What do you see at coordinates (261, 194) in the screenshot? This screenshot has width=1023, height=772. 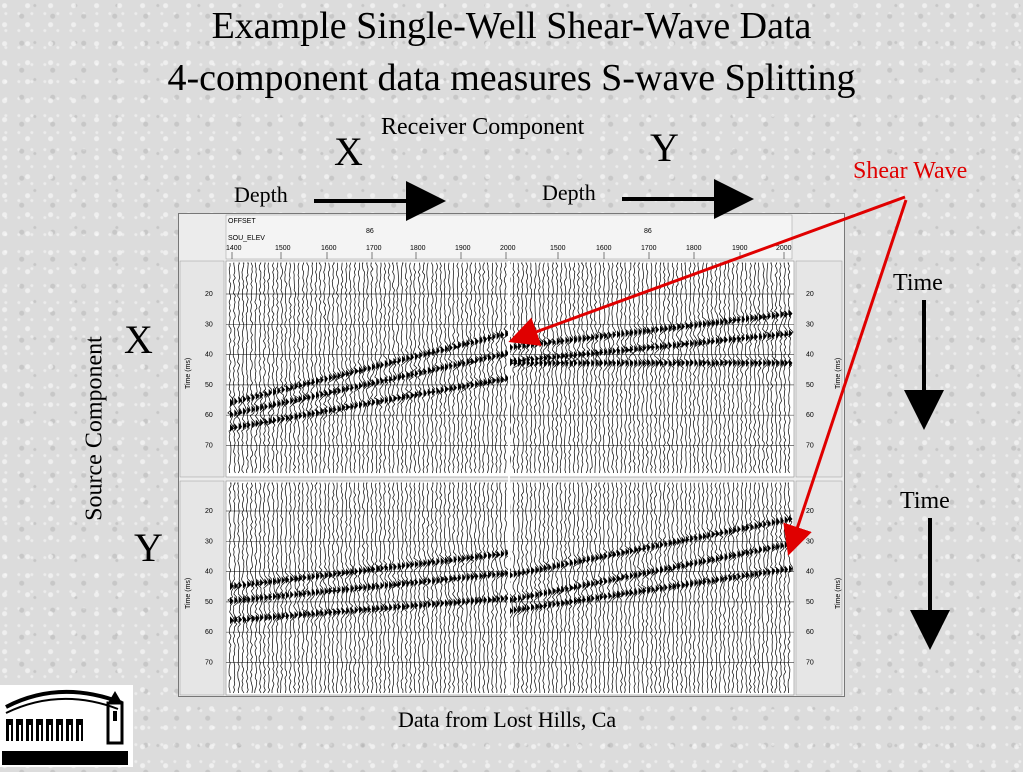 I see `depth-label-left: Depth` at bounding box center [261, 194].